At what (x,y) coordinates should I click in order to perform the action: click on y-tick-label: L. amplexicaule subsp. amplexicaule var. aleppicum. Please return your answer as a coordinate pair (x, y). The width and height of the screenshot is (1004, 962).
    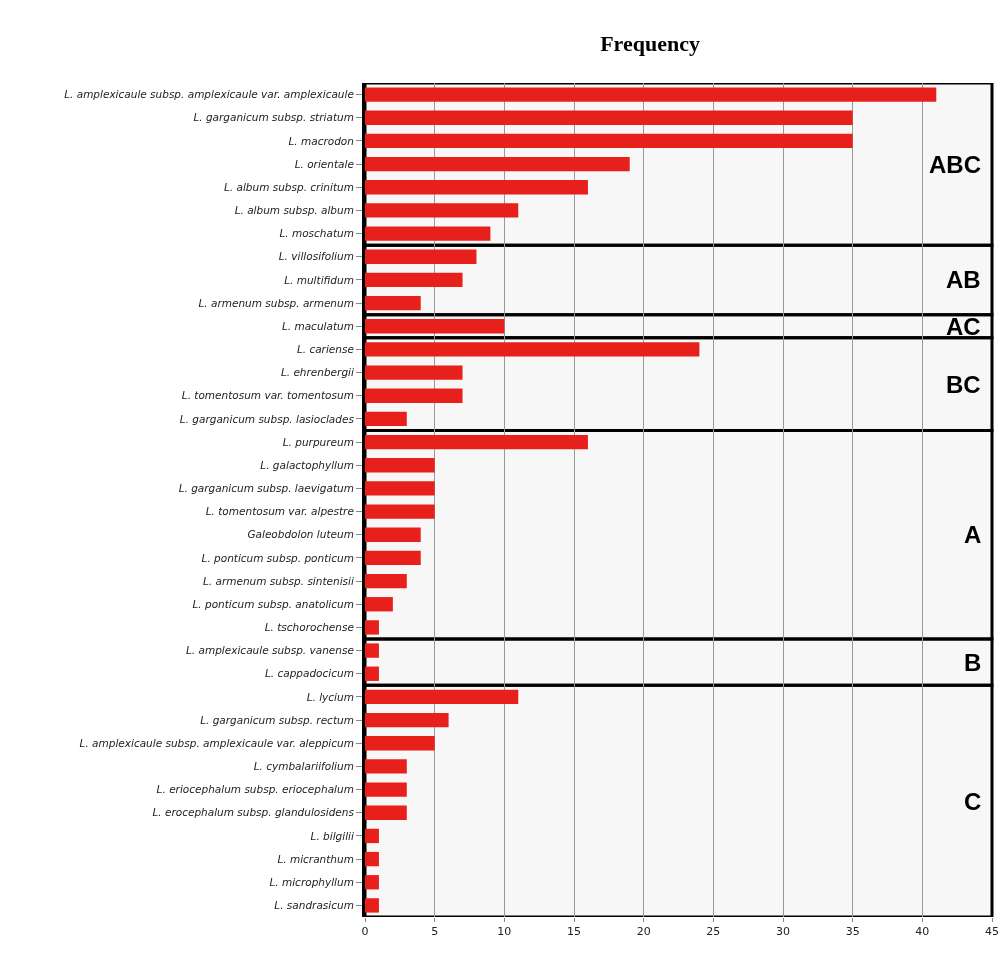
    Looking at the image, I should click on (216, 742).